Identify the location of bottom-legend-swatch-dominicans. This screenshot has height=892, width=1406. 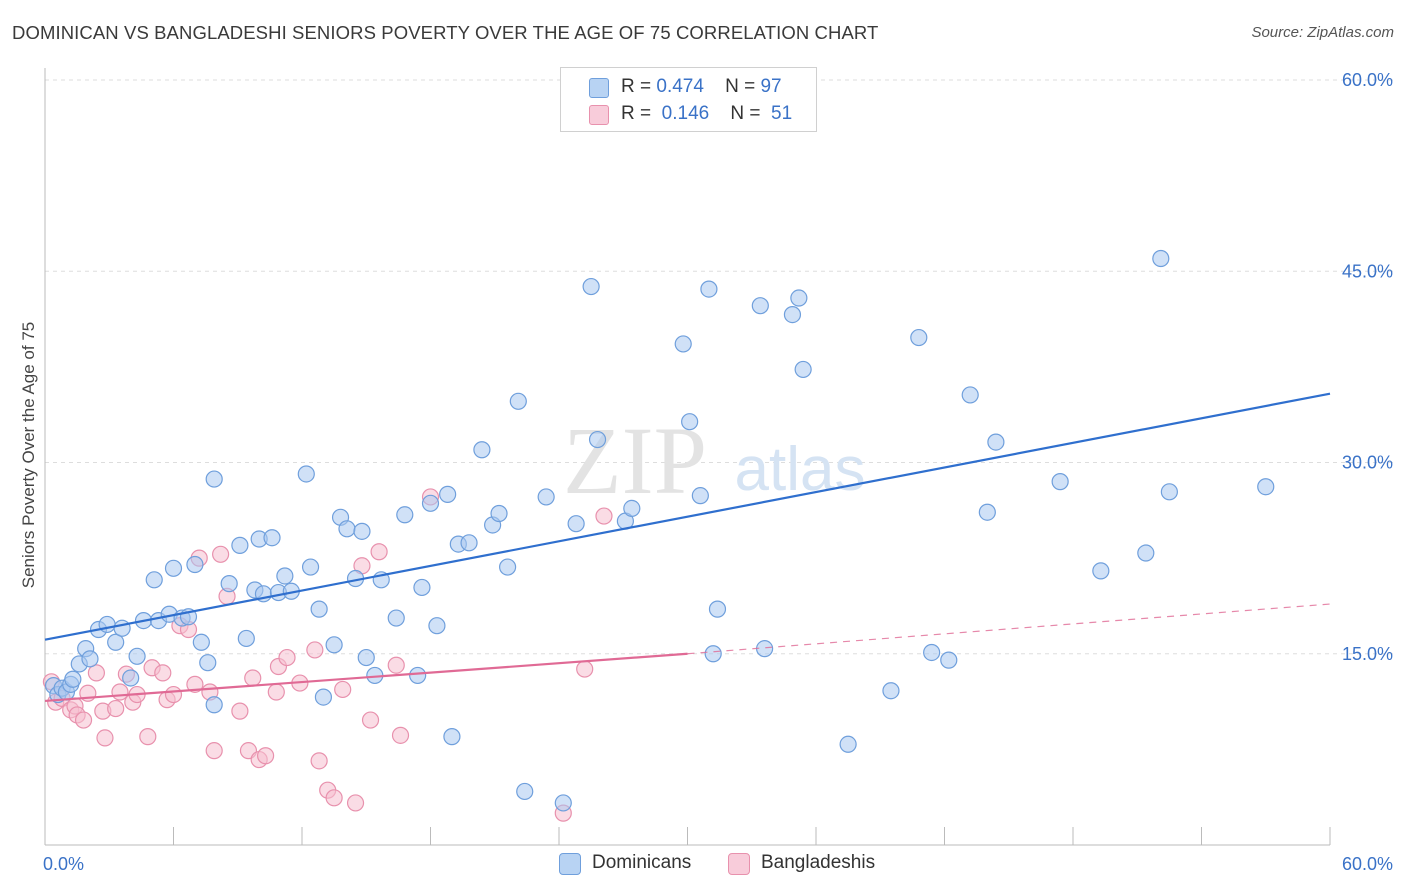
(570, 864).